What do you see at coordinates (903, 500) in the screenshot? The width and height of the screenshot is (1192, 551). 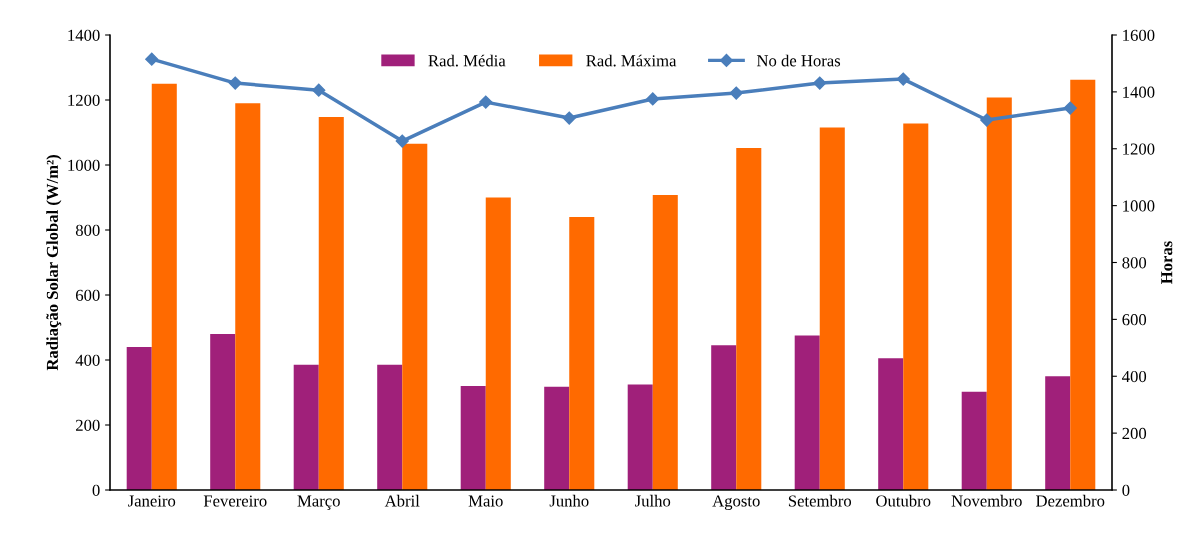 I see `x-tick-label: Outubro` at bounding box center [903, 500].